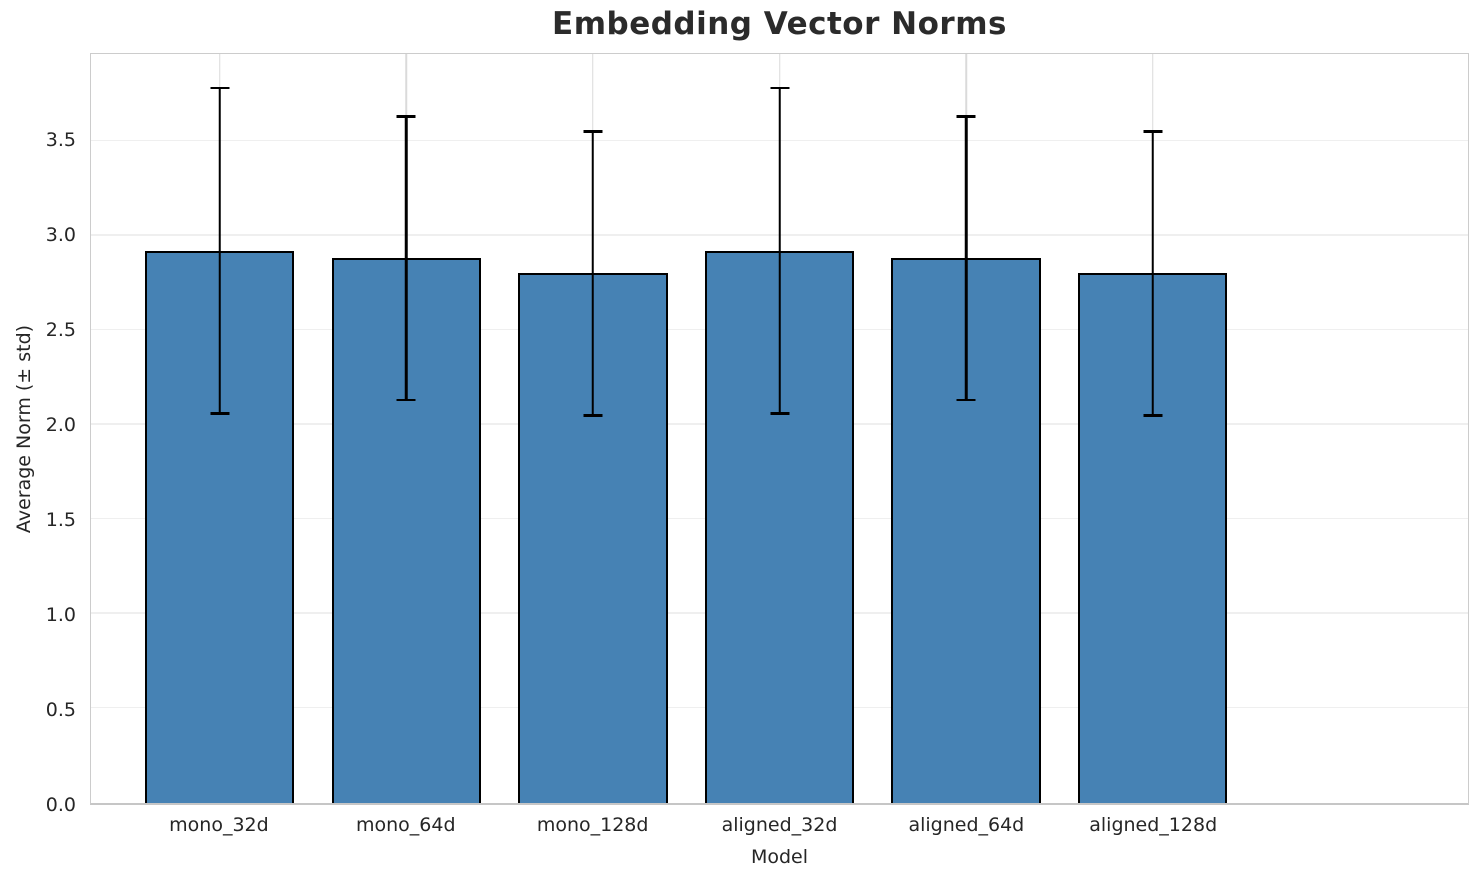  Describe the element at coordinates (60, 235) in the screenshot. I see `y-tick-label: 3.0` at that location.